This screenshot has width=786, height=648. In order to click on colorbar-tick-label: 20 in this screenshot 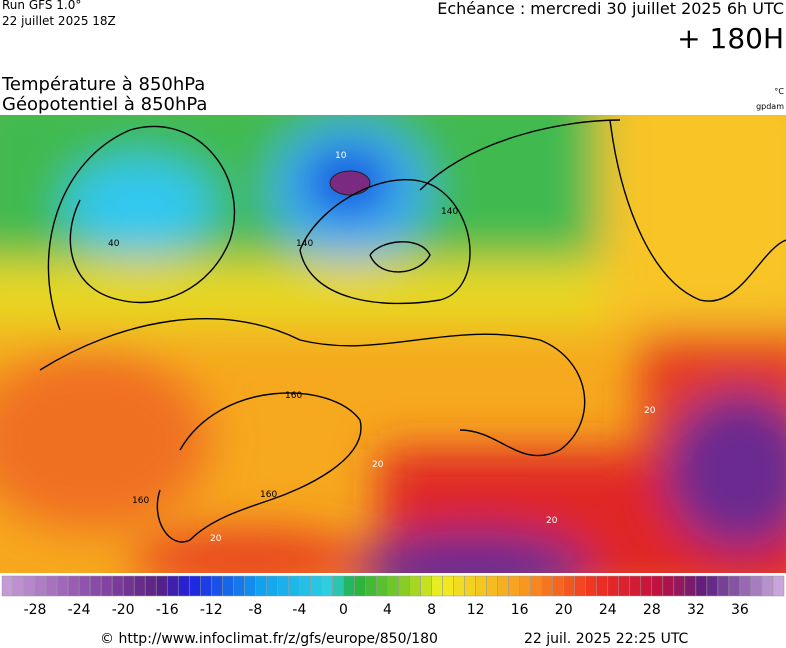, I will do `click(564, 610)`.